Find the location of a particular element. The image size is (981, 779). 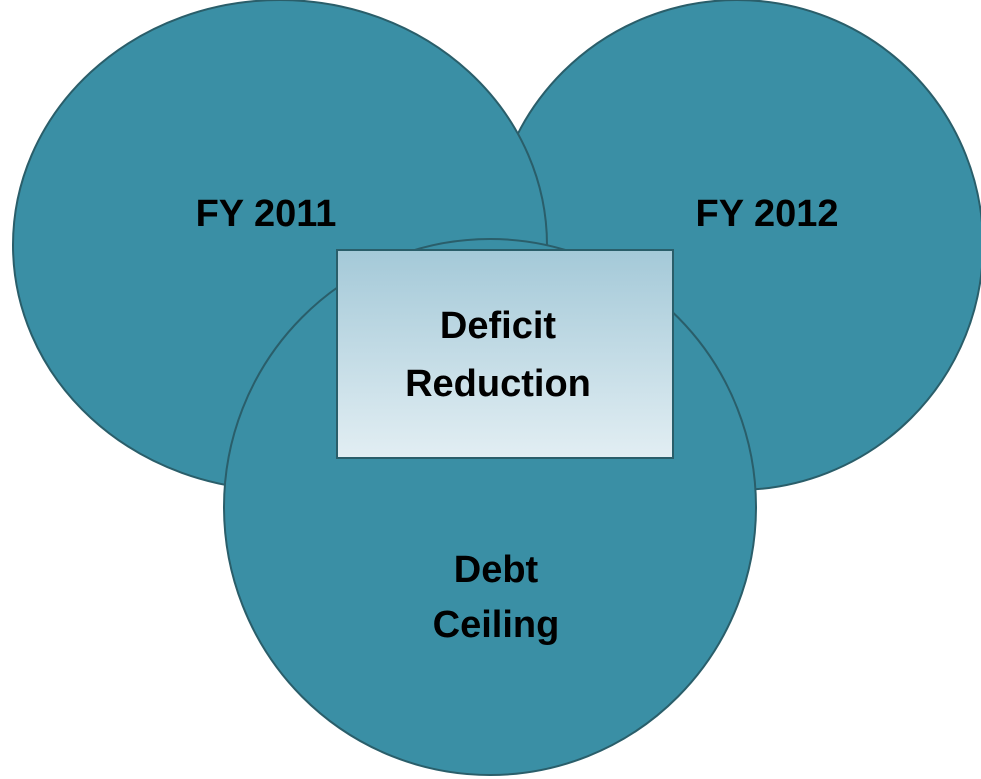

deficit-reduction-box is located at coordinates (505, 354).